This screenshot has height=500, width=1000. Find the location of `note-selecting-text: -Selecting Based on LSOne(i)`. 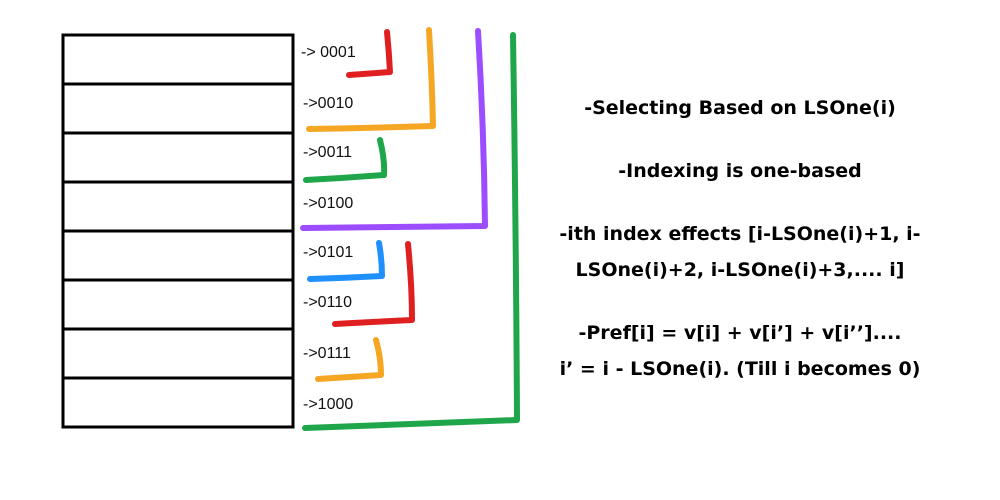

note-selecting-text: -Selecting Based on LSOne(i) is located at coordinates (740, 108).